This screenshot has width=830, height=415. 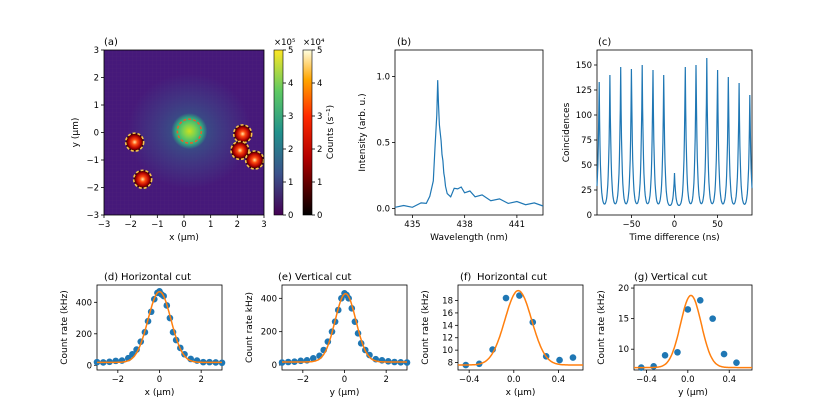 I want to click on colorbar-exponent: ×10⁵, so click(x=284, y=43).